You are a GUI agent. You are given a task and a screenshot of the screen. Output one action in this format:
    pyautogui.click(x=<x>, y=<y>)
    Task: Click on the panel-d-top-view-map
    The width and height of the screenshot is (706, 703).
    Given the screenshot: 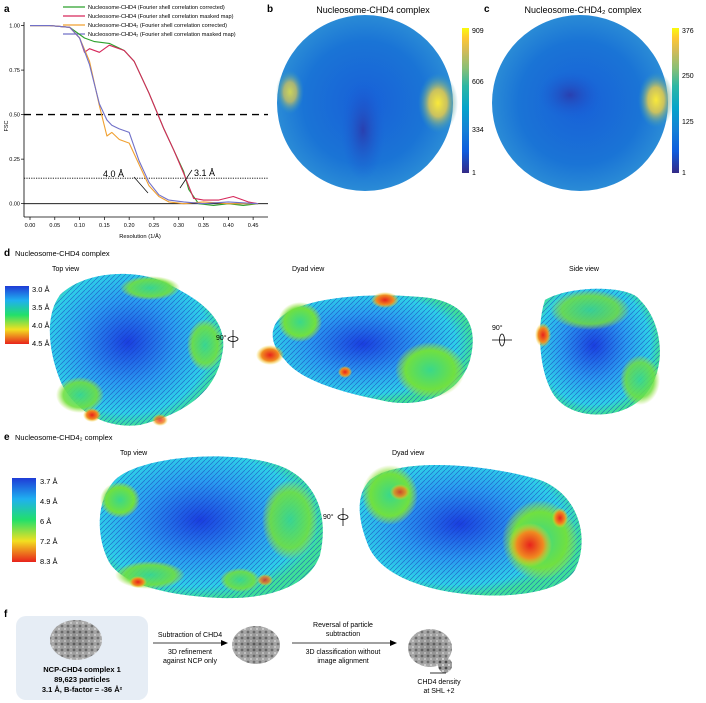 What is the action you would take?
    pyautogui.click(x=136, y=349)
    